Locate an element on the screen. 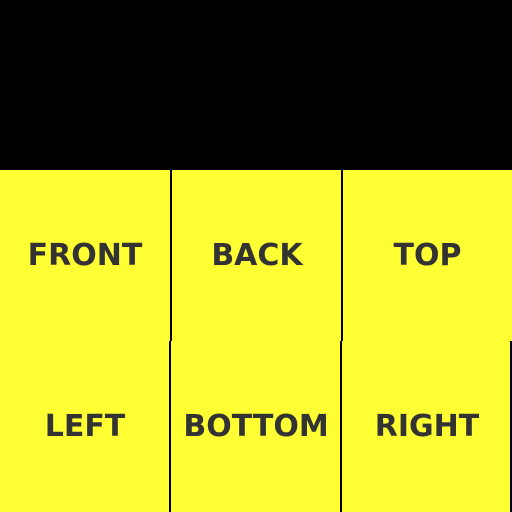 The width and height of the screenshot is (512, 512). top-view-button: TOP is located at coordinates (427, 255).